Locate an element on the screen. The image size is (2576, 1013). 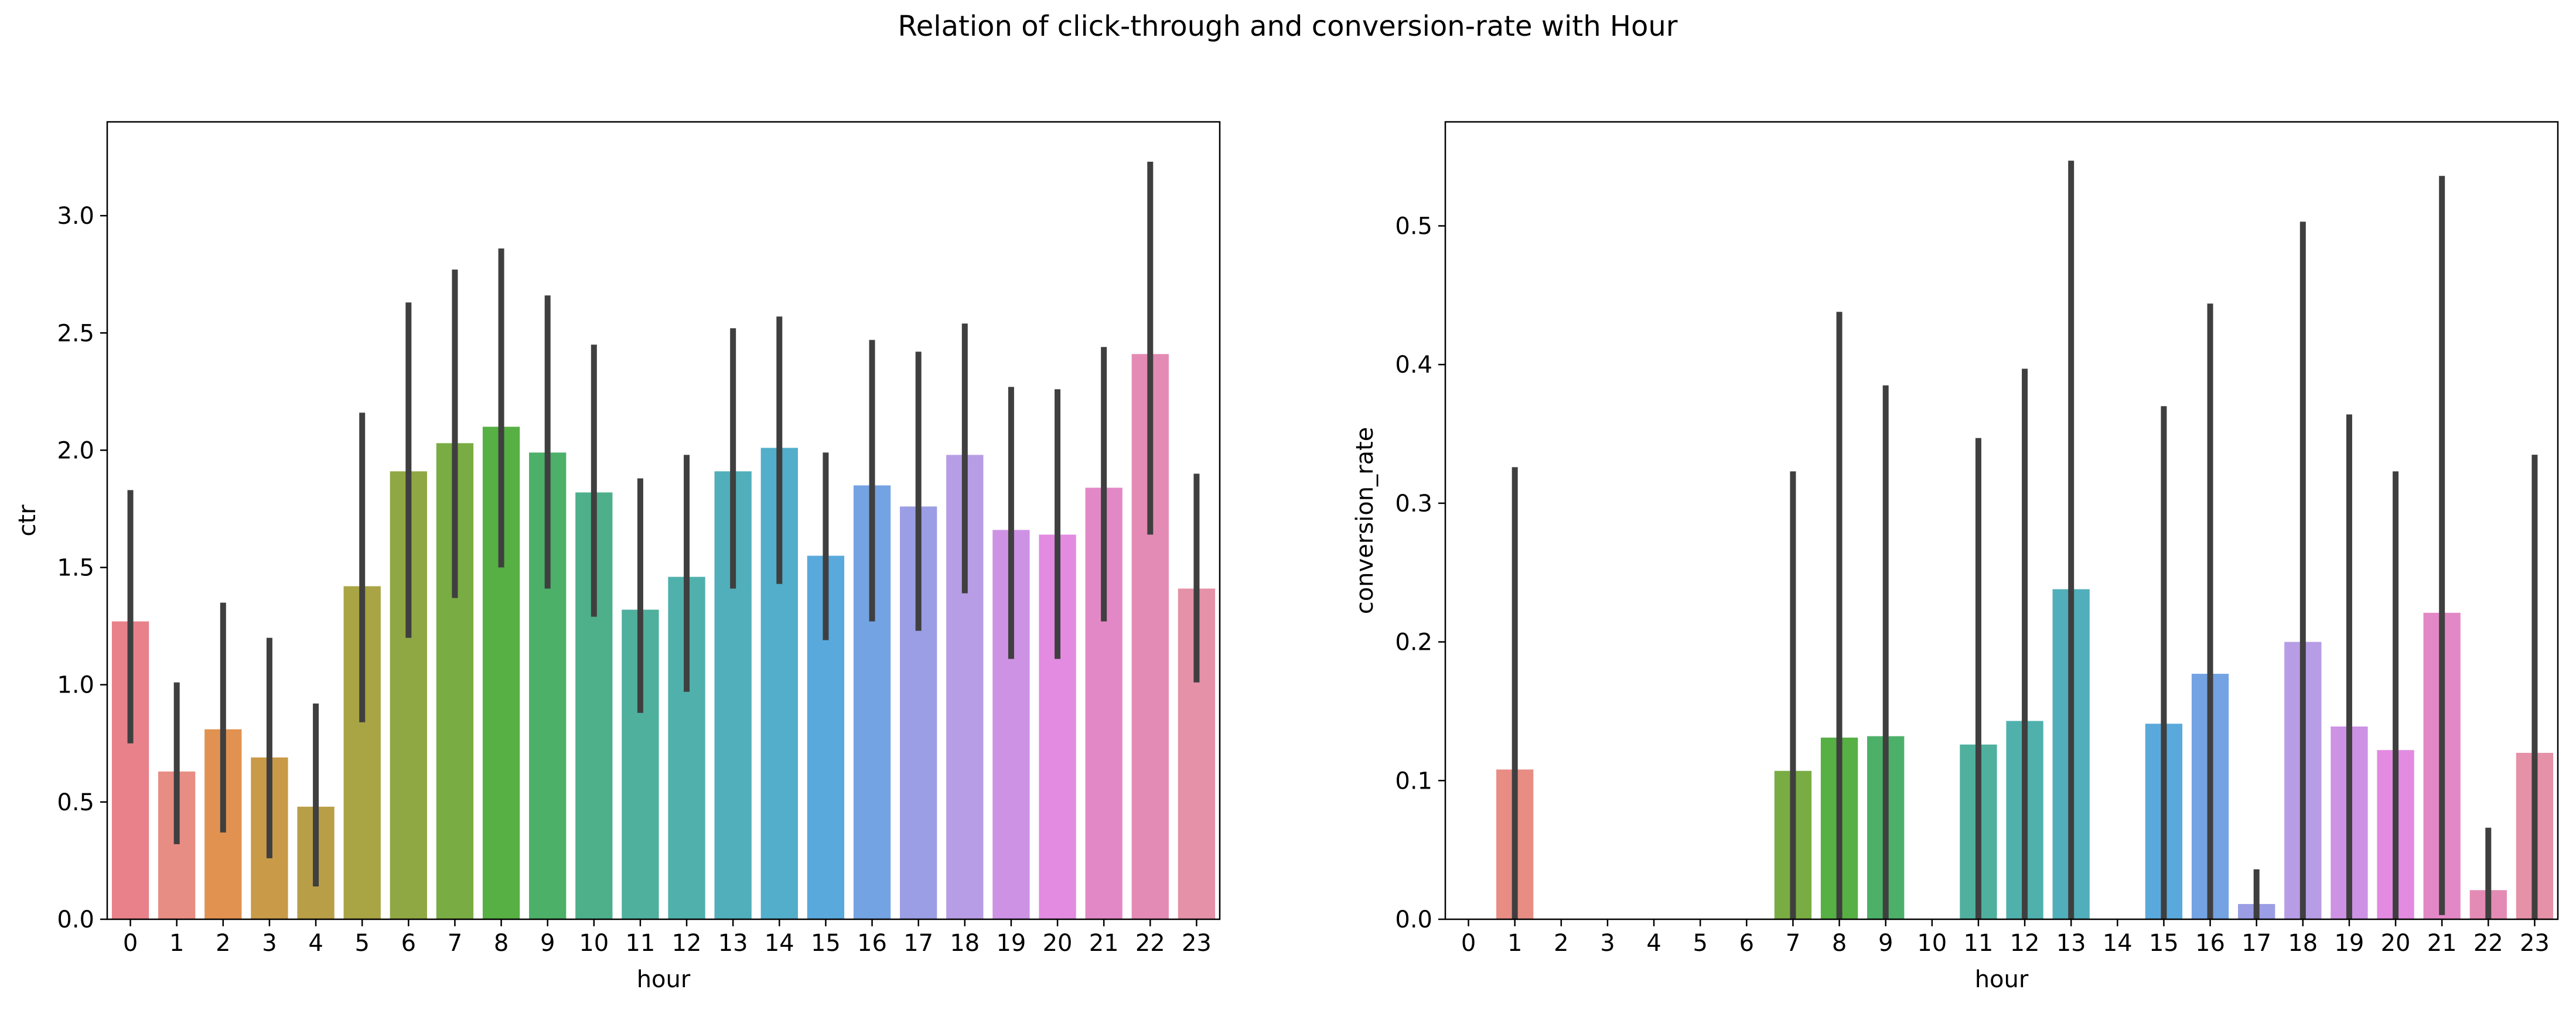
y-axis-label: conversion_rate is located at coordinates (1365, 521).